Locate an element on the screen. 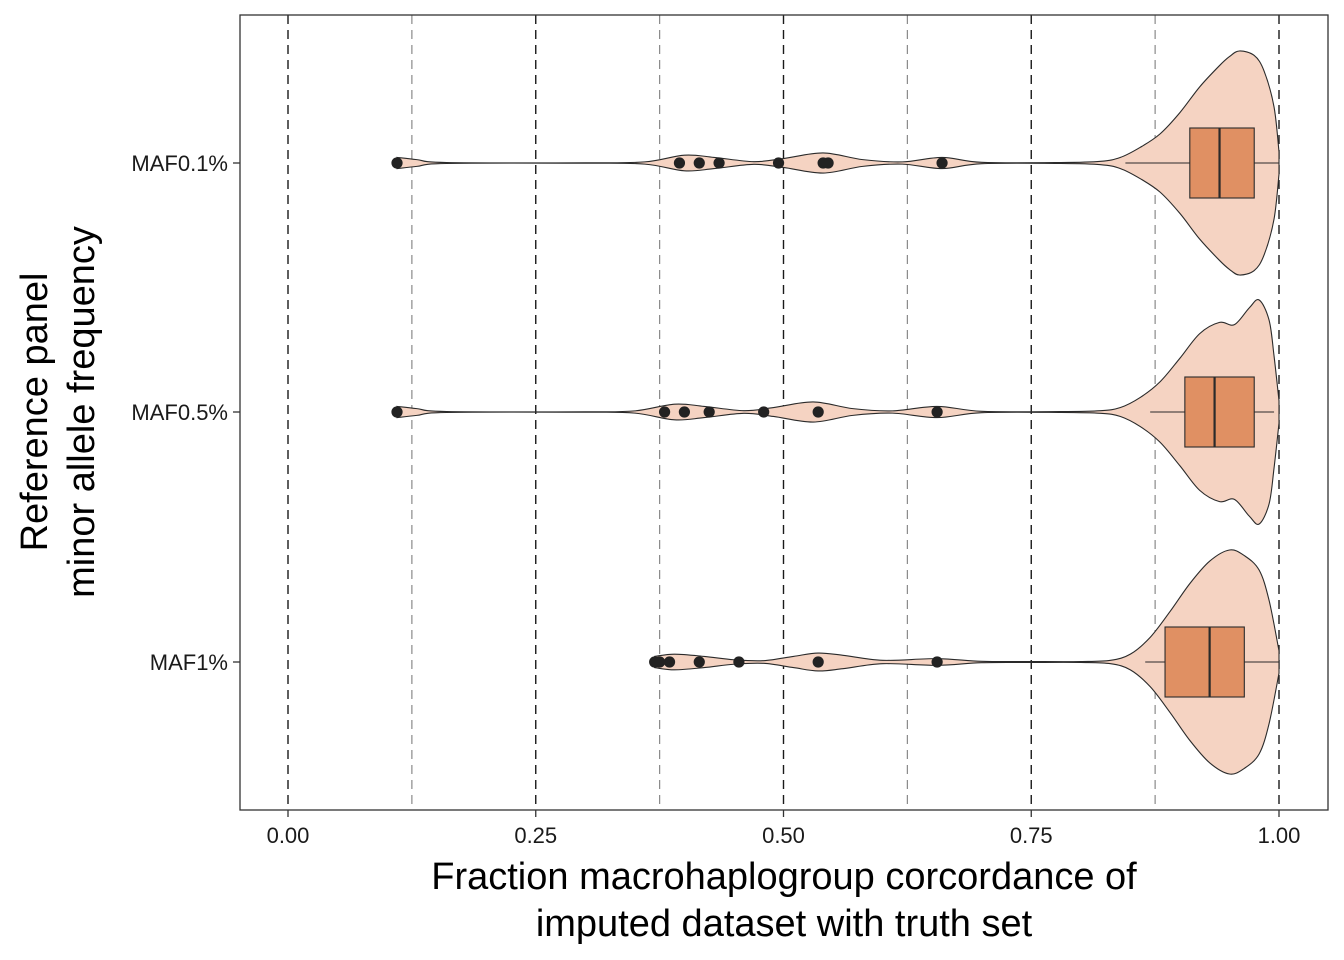 The width and height of the screenshot is (1344, 960). y-axis-title-line1: Reference panel is located at coordinates (35, 412).